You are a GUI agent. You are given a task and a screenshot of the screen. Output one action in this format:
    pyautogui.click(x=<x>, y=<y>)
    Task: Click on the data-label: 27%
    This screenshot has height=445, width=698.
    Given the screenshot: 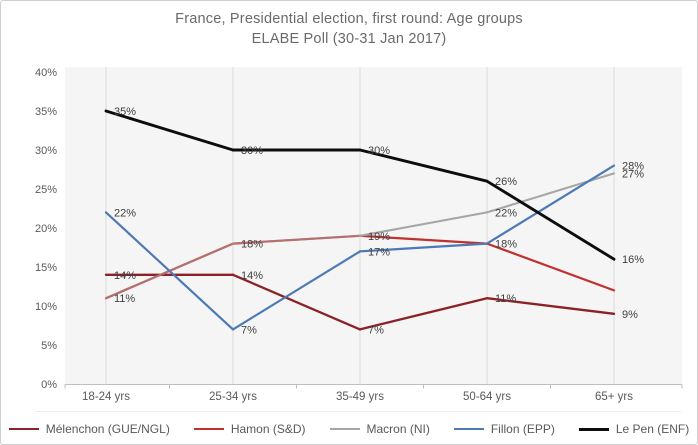 What is the action you would take?
    pyautogui.click(x=633, y=174)
    